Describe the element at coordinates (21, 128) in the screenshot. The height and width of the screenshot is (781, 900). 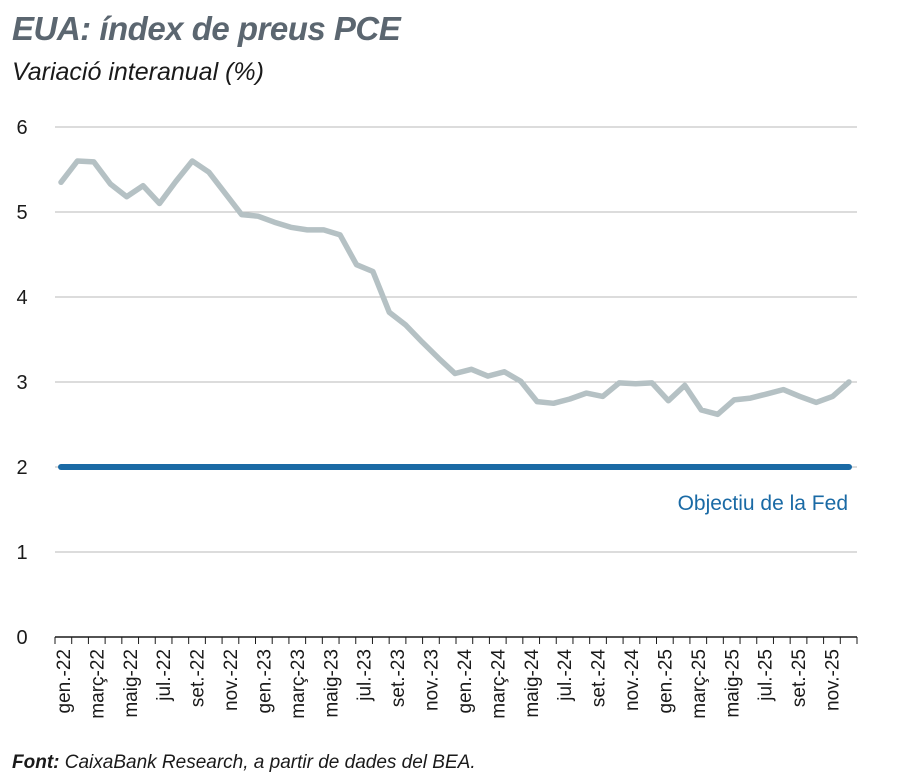
I see `y-tick-label: 6` at that location.